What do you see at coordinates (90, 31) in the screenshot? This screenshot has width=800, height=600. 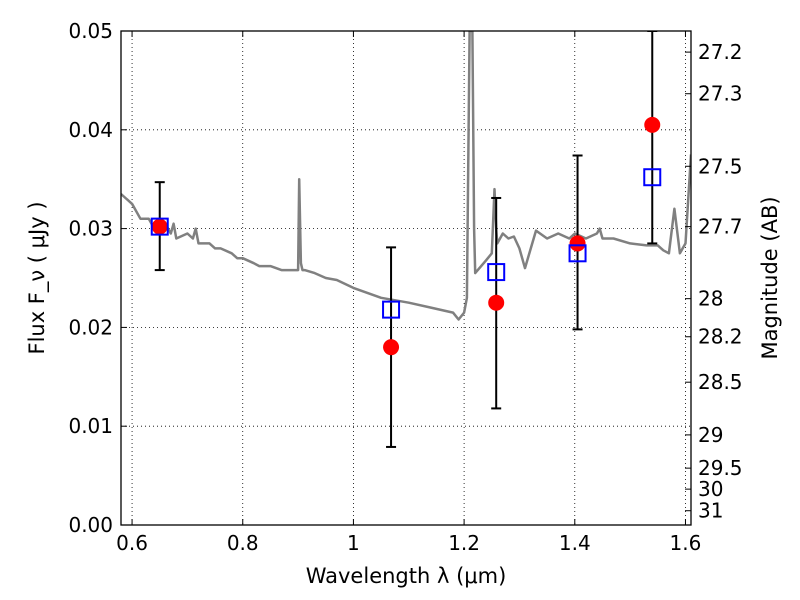 I see `y-tick-label: 0.05` at bounding box center [90, 31].